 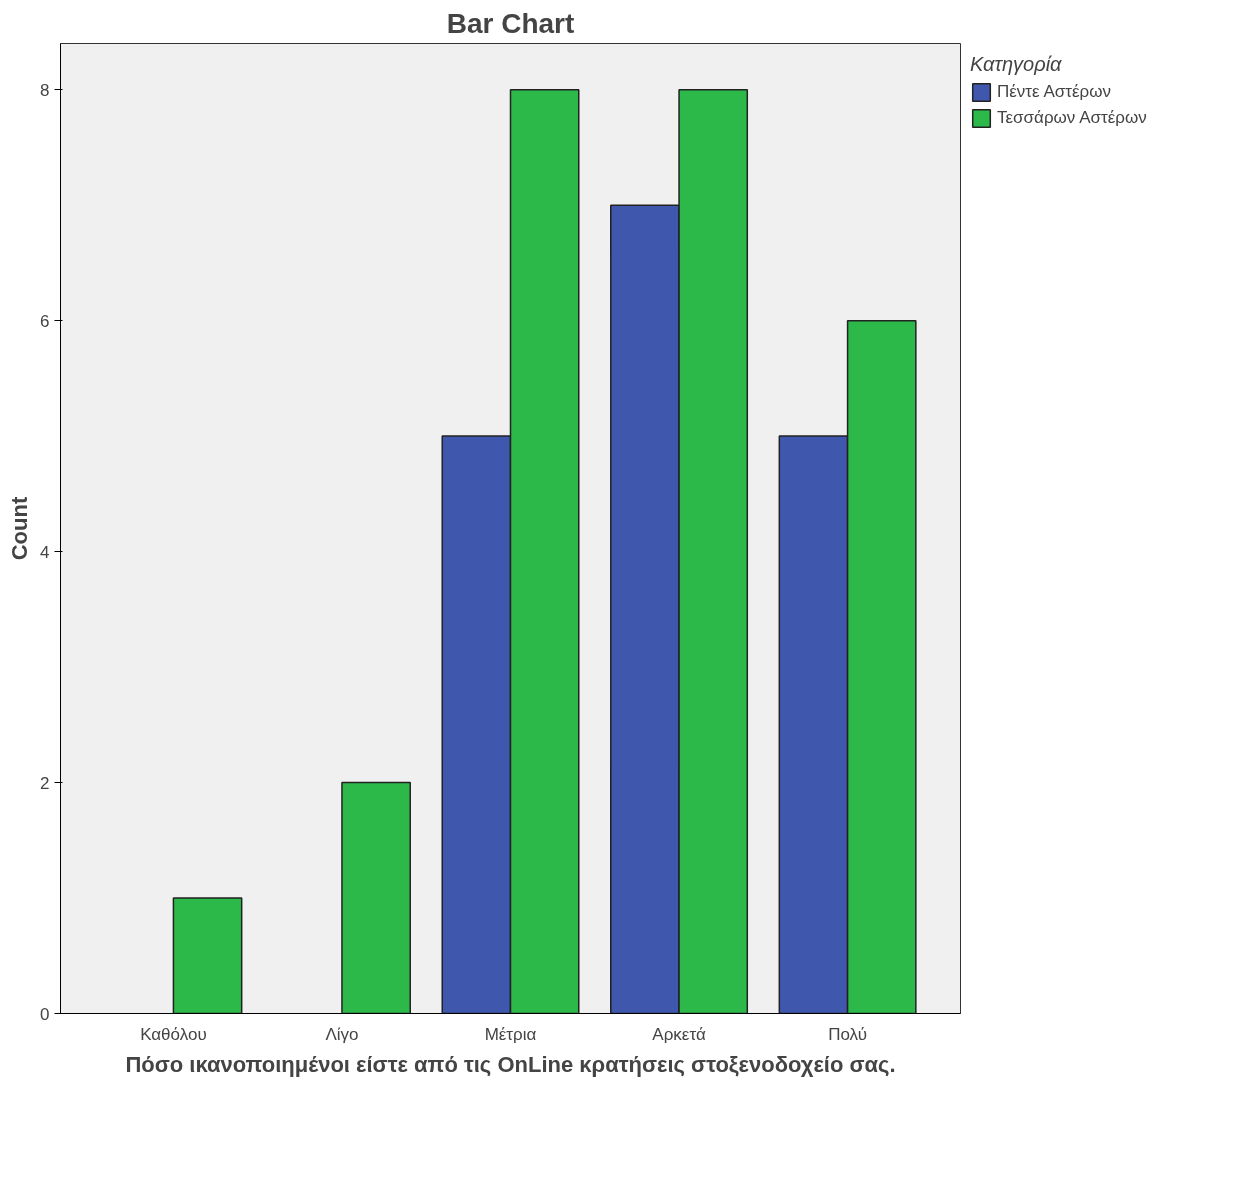 I want to click on chart-title: Bar Chart, so click(x=510, y=23).